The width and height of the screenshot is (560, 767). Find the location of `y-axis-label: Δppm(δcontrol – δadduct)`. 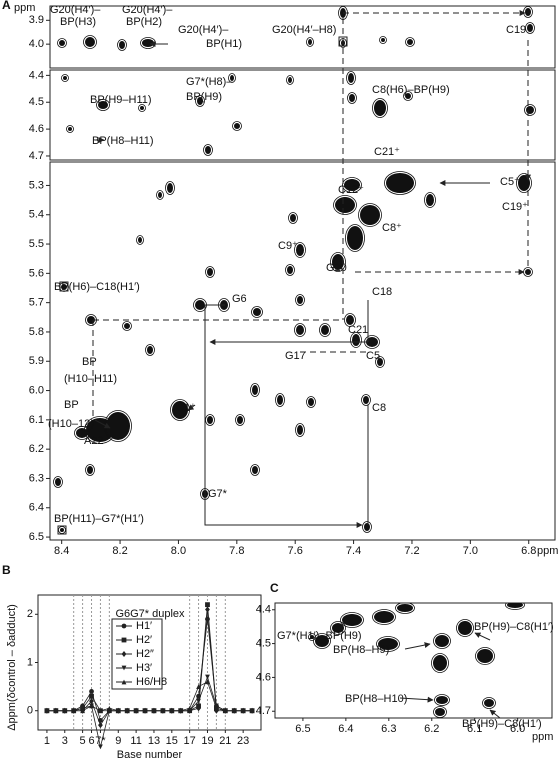

y-axis-label: Δppm(δcontrol – δadduct) is located at coordinates (12, 667).